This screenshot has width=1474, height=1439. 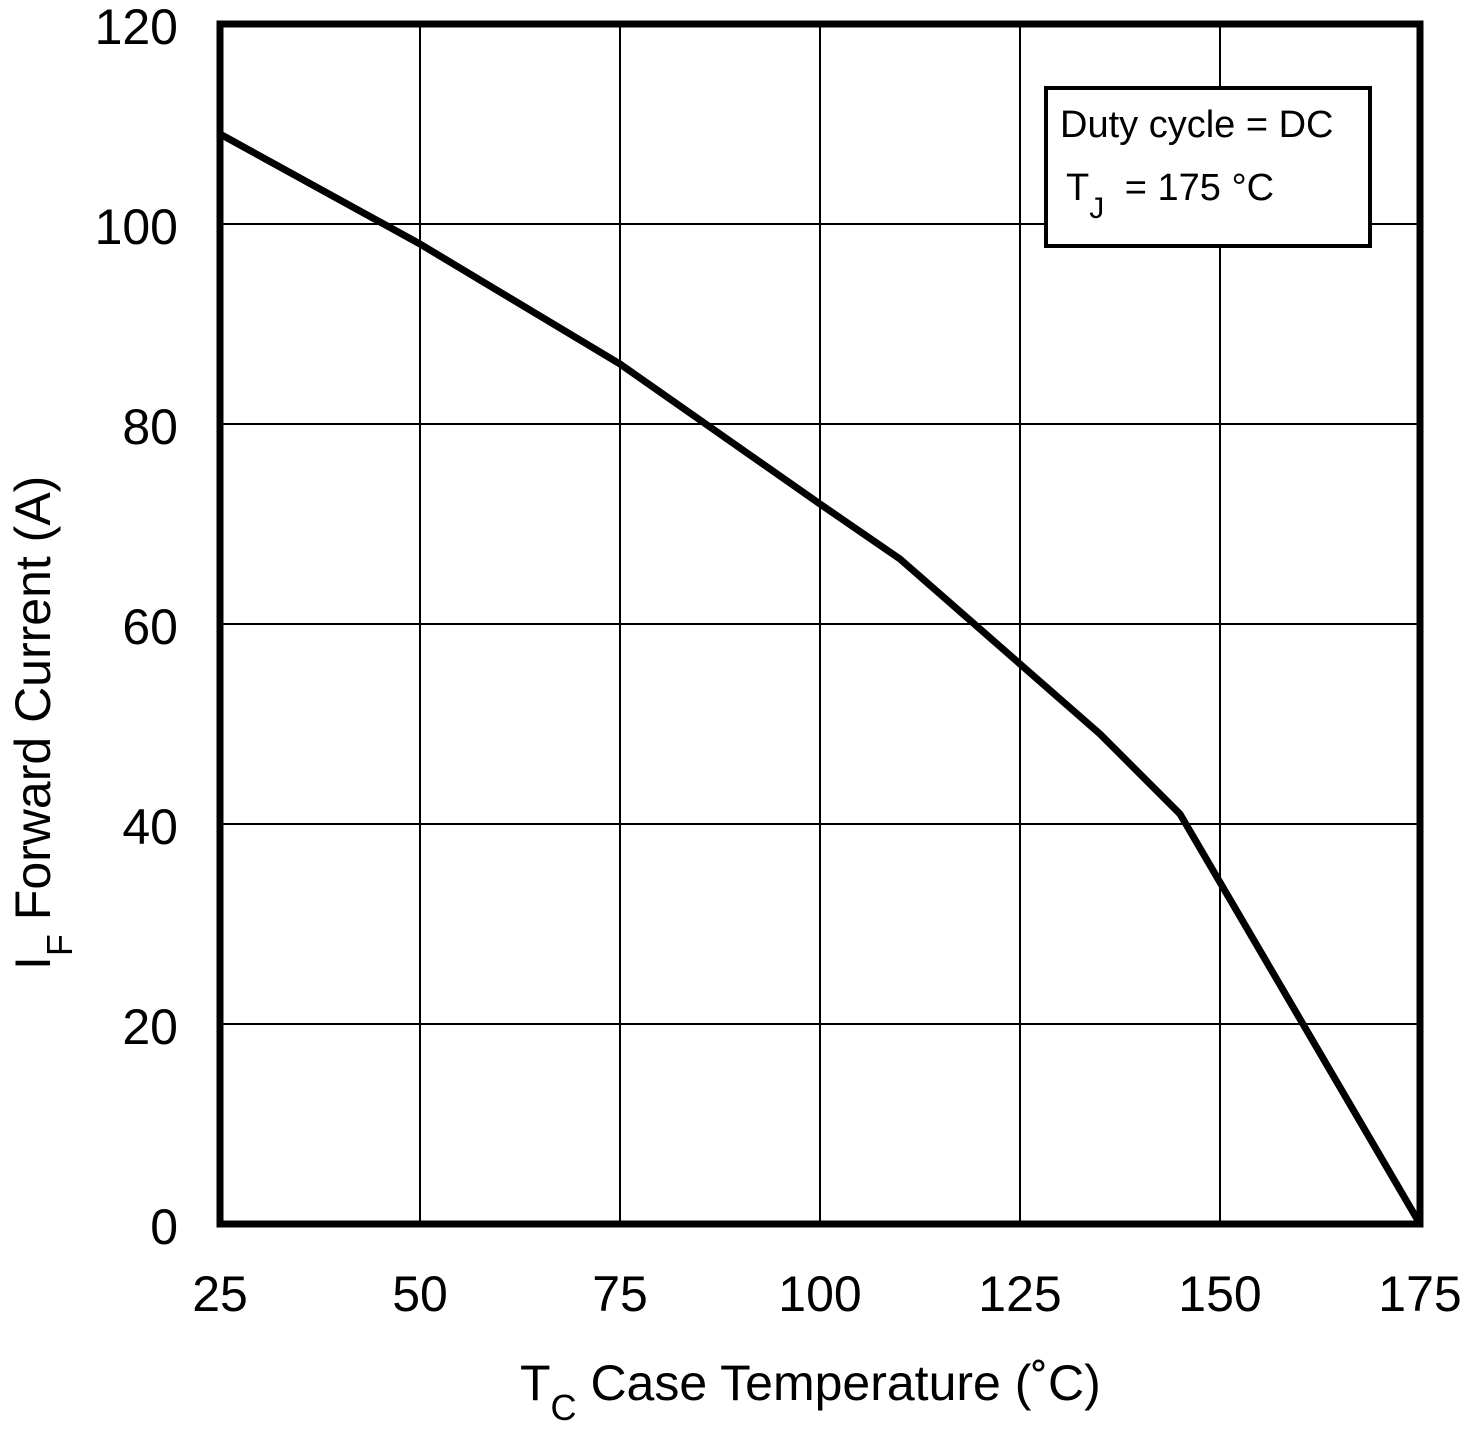 What do you see at coordinates (150, 627) in the screenshot?
I see `y-tick-label-60: 60` at bounding box center [150, 627].